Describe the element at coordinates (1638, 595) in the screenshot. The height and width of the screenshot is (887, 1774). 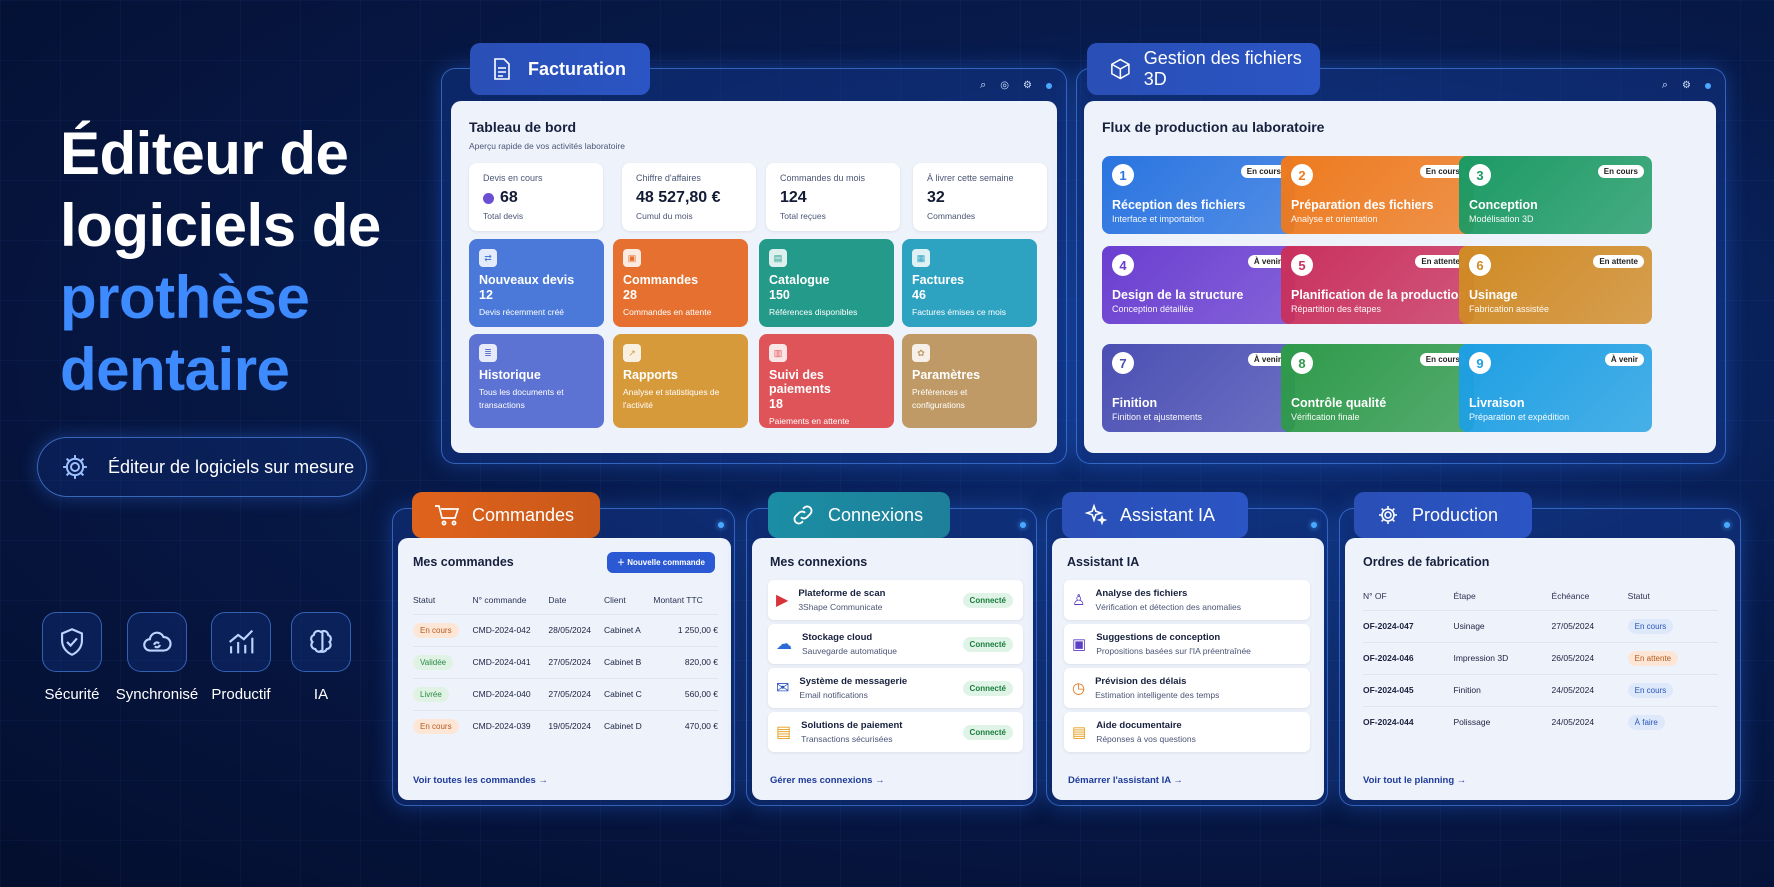
I see `column-header: Statut` at that location.